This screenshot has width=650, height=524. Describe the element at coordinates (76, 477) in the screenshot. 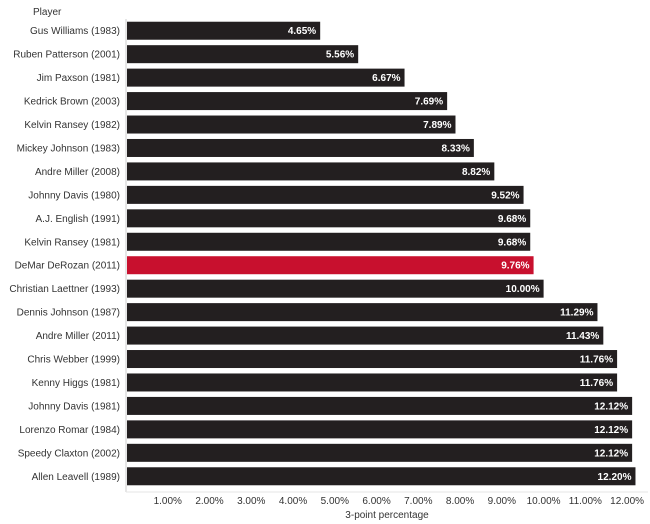

I see `category-label: Allen Leavell (1989)` at that location.